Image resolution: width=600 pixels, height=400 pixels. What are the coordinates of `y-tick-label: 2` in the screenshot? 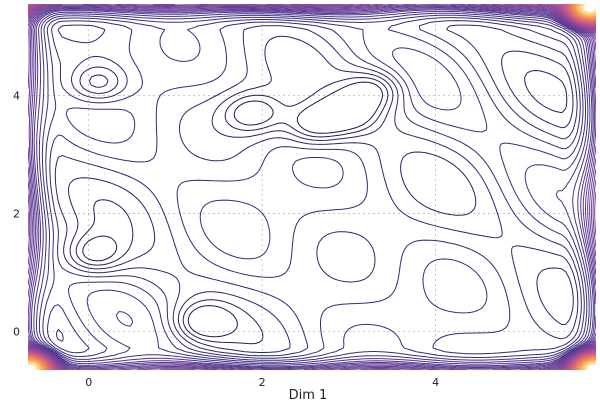 It's located at (16, 214).